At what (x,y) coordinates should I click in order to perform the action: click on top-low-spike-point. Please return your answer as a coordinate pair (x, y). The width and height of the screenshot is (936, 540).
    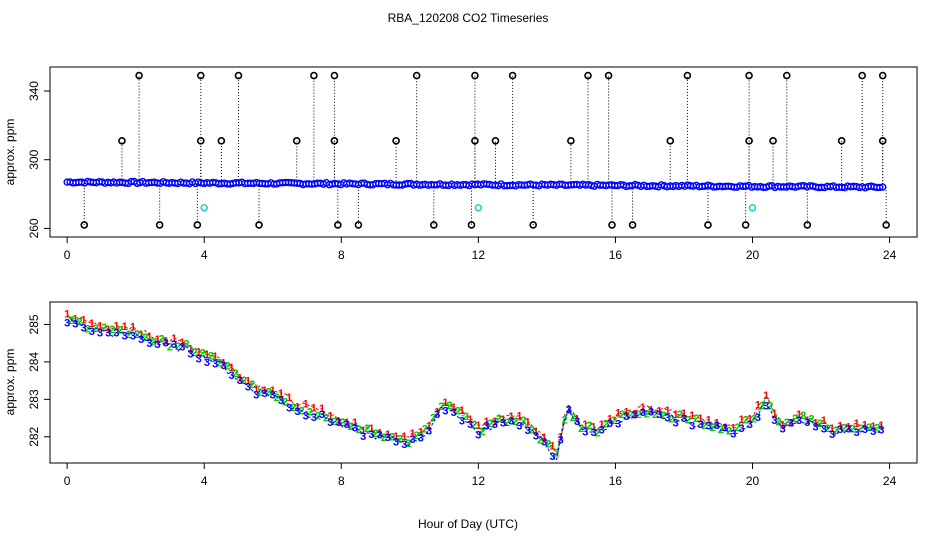
    Looking at the image, I should click on (612, 225).